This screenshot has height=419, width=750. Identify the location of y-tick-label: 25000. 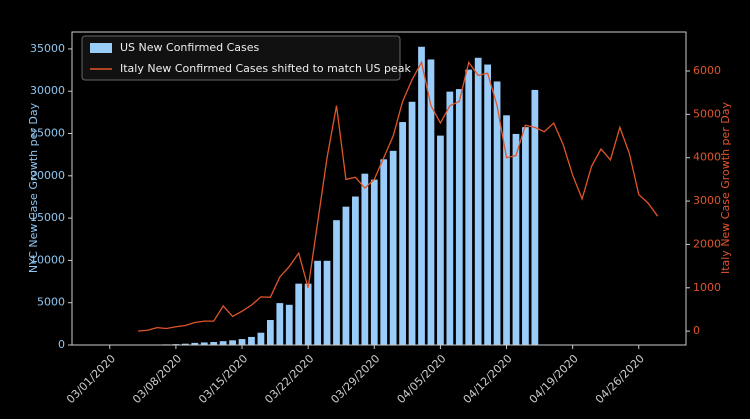
(47, 133).